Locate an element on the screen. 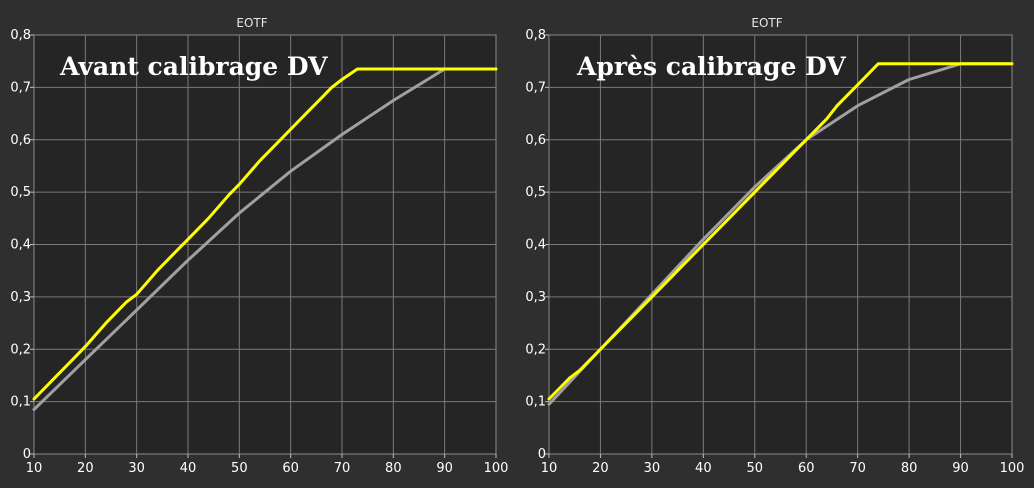  overlay-label: Avant calibrage DV is located at coordinates (193, 66).